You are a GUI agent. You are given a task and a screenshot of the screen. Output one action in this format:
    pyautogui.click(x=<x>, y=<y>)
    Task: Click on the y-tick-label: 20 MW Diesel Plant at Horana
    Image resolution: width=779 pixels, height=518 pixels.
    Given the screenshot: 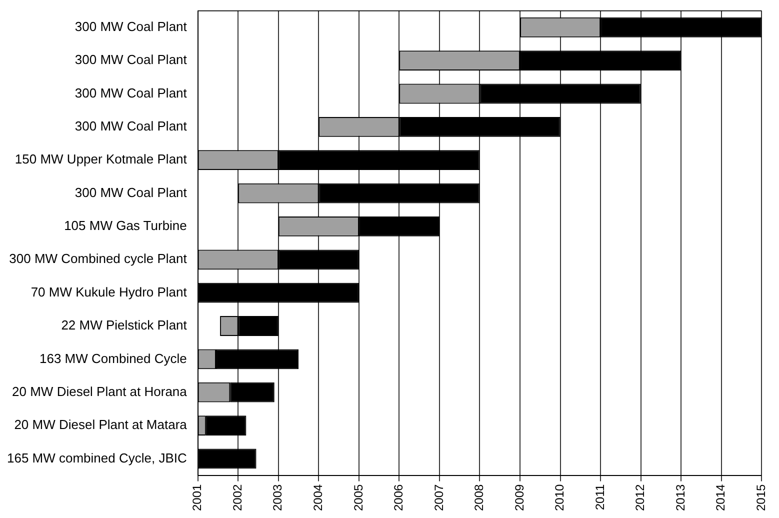 What is the action you would take?
    pyautogui.click(x=100, y=391)
    